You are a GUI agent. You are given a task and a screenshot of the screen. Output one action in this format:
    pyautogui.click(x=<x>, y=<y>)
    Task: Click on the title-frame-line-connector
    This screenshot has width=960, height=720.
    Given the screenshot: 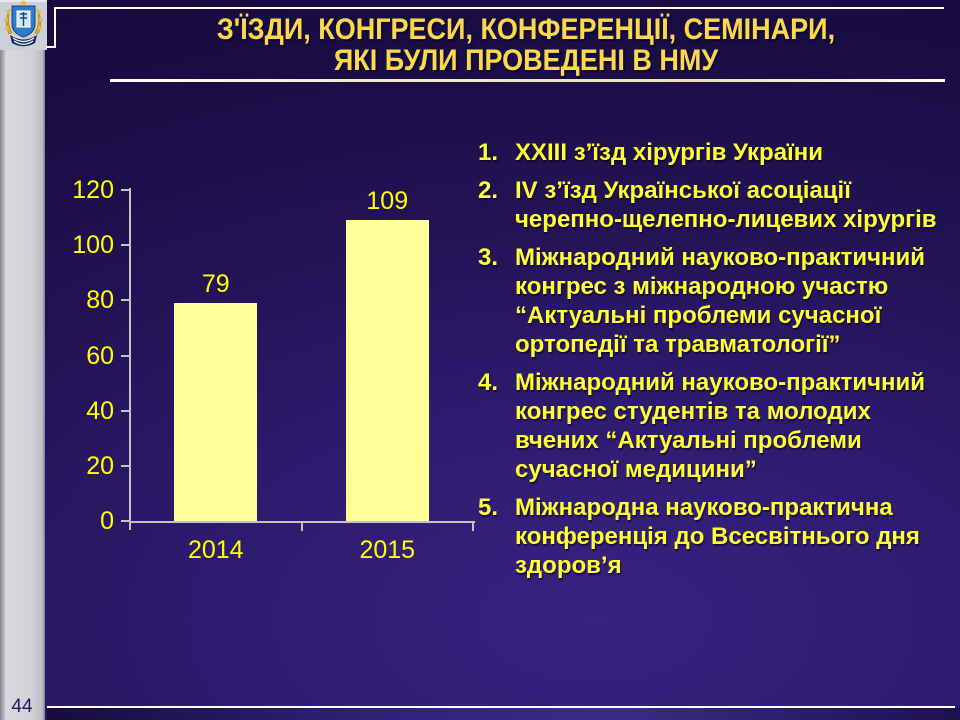 What is the action you would take?
    pyautogui.click(x=51, y=47)
    